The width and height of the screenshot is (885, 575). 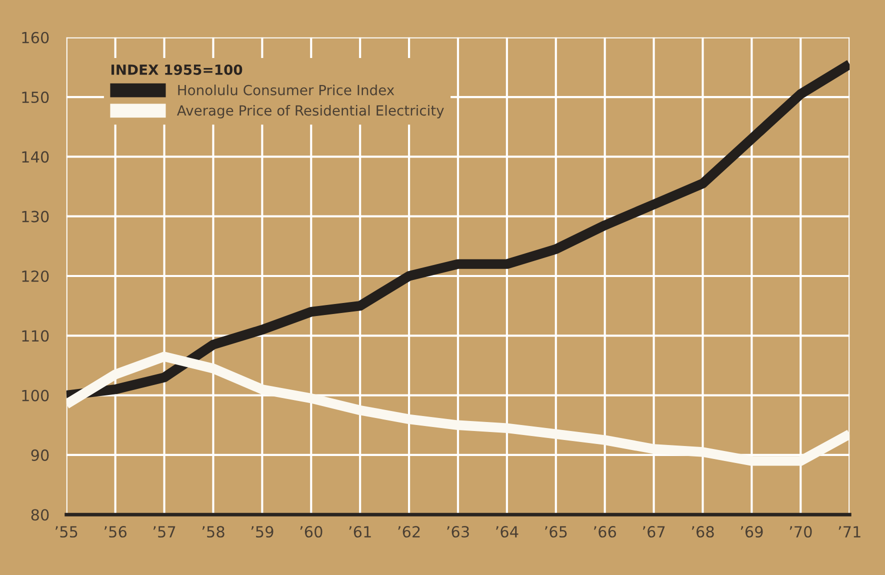 I want to click on y-tick-label: 100, so click(x=35, y=396).